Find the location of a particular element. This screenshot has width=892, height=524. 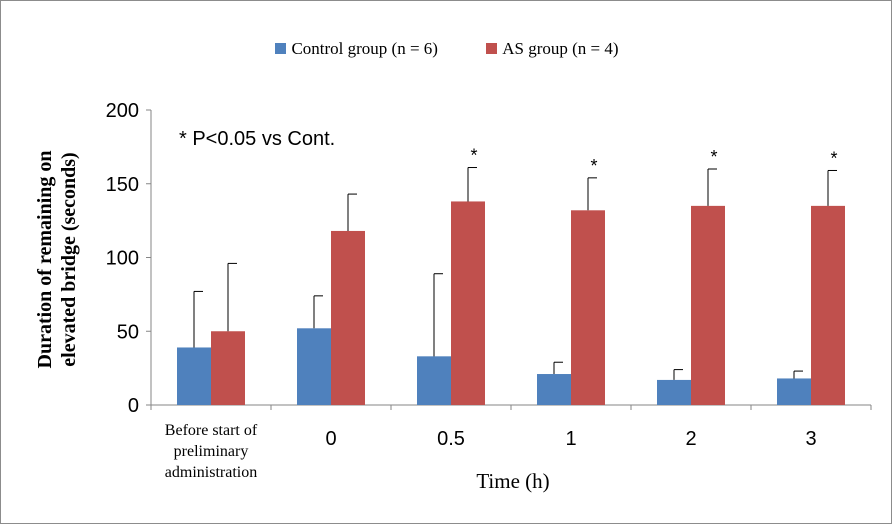

legend-label-as: AS group (n = 4) is located at coordinates (560, 48).